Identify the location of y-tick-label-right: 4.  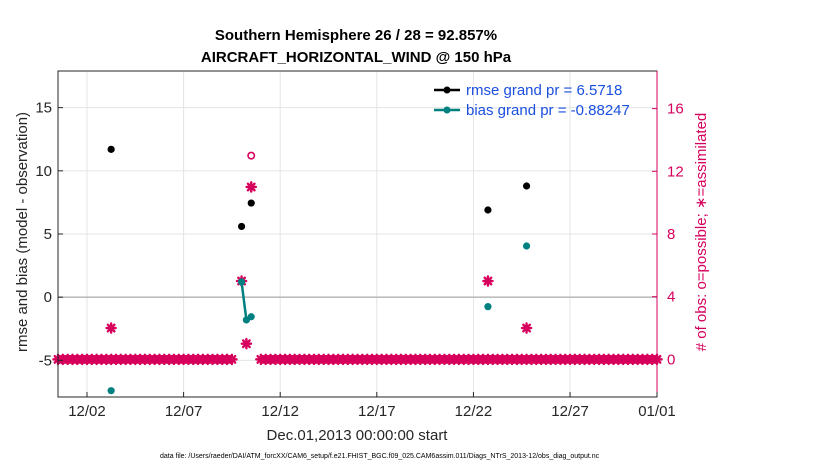
(671, 297).